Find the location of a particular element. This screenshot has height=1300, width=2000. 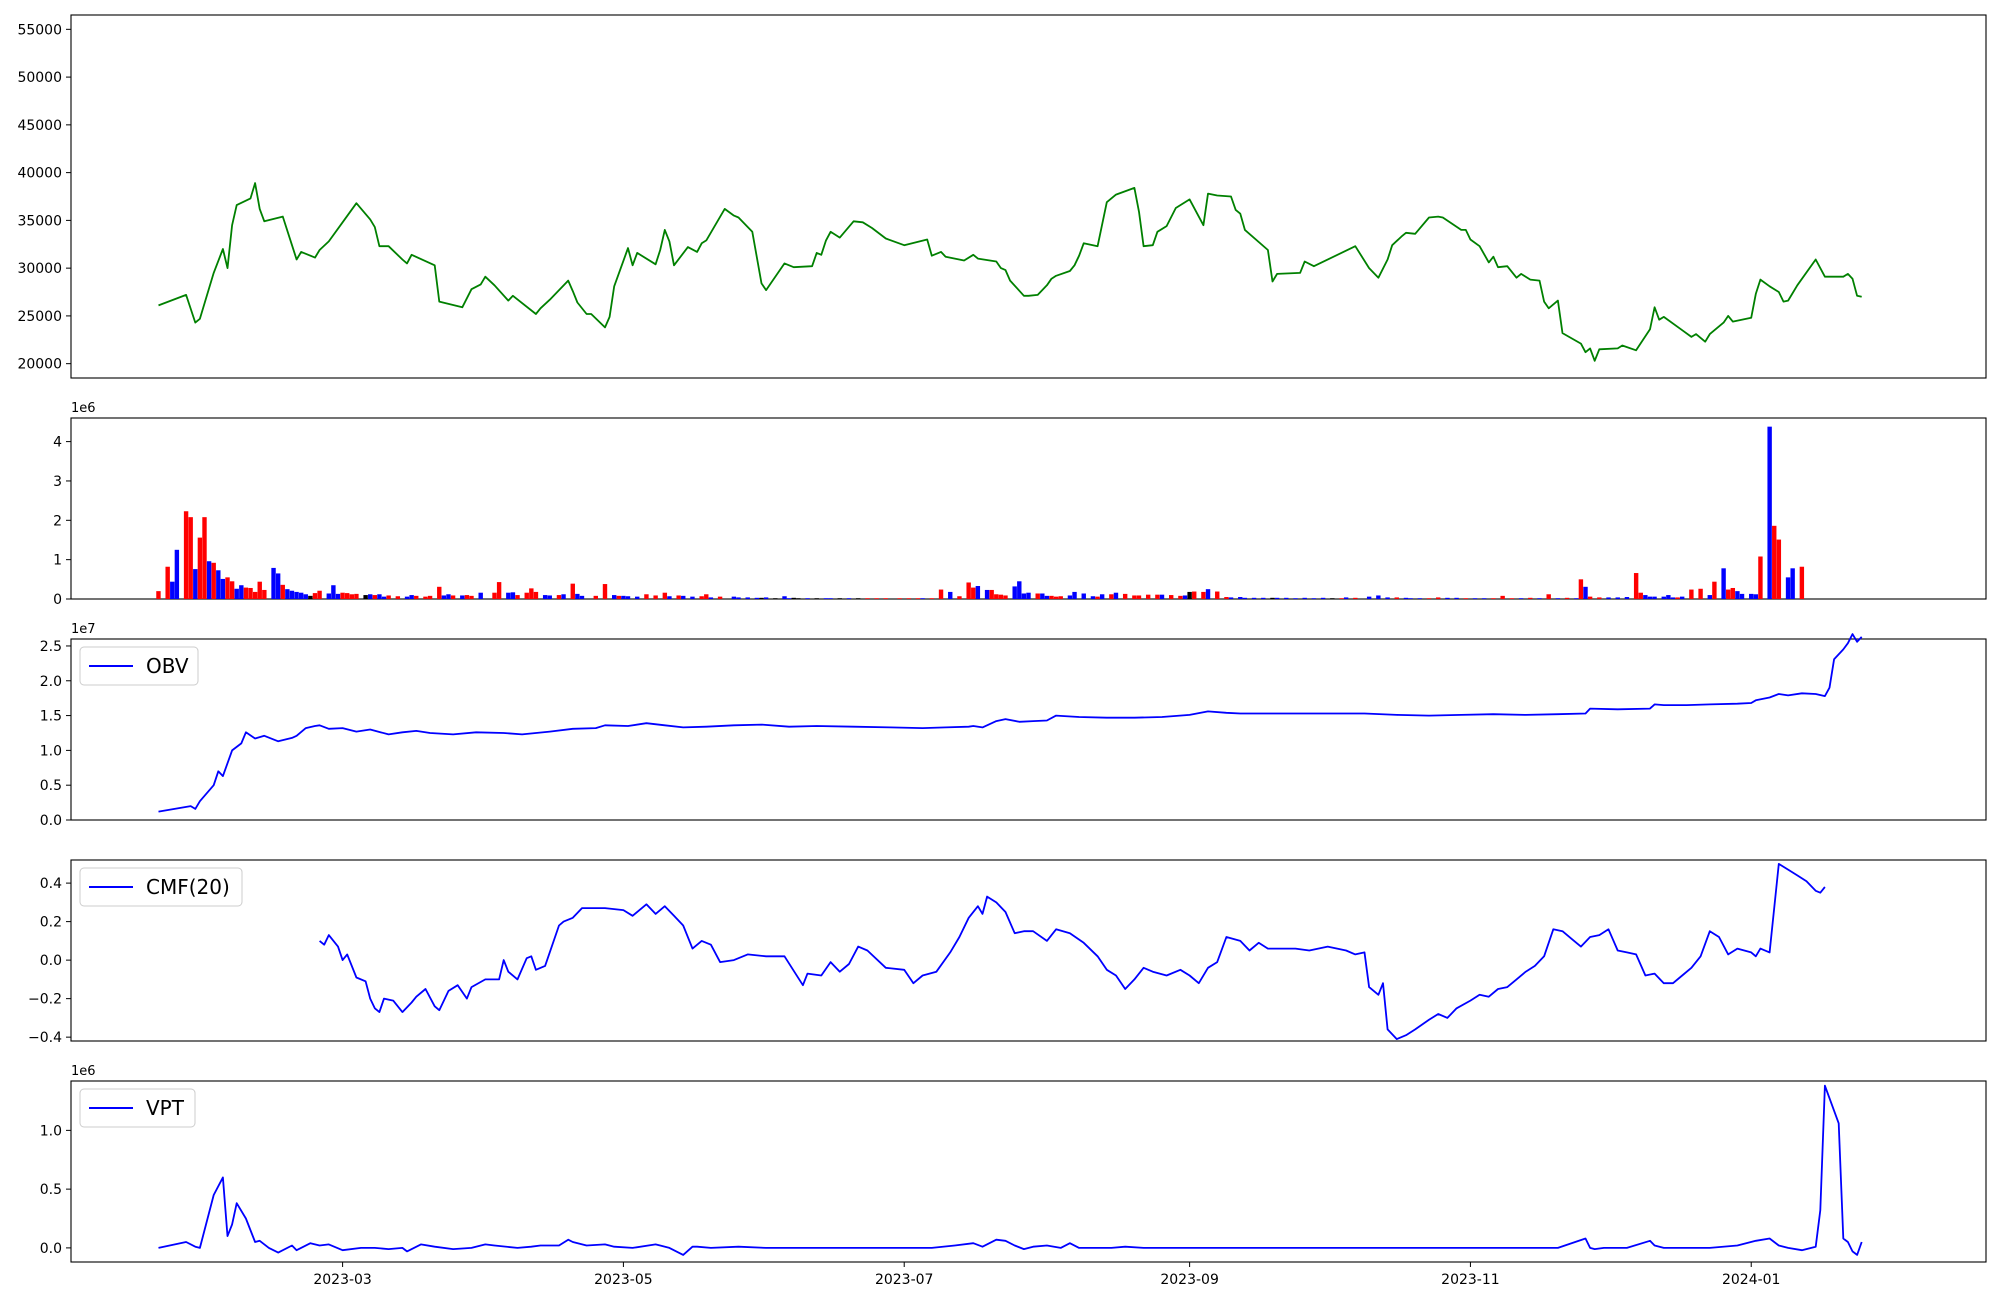

xtick-label: 2023-09 is located at coordinates (1189, 1280).